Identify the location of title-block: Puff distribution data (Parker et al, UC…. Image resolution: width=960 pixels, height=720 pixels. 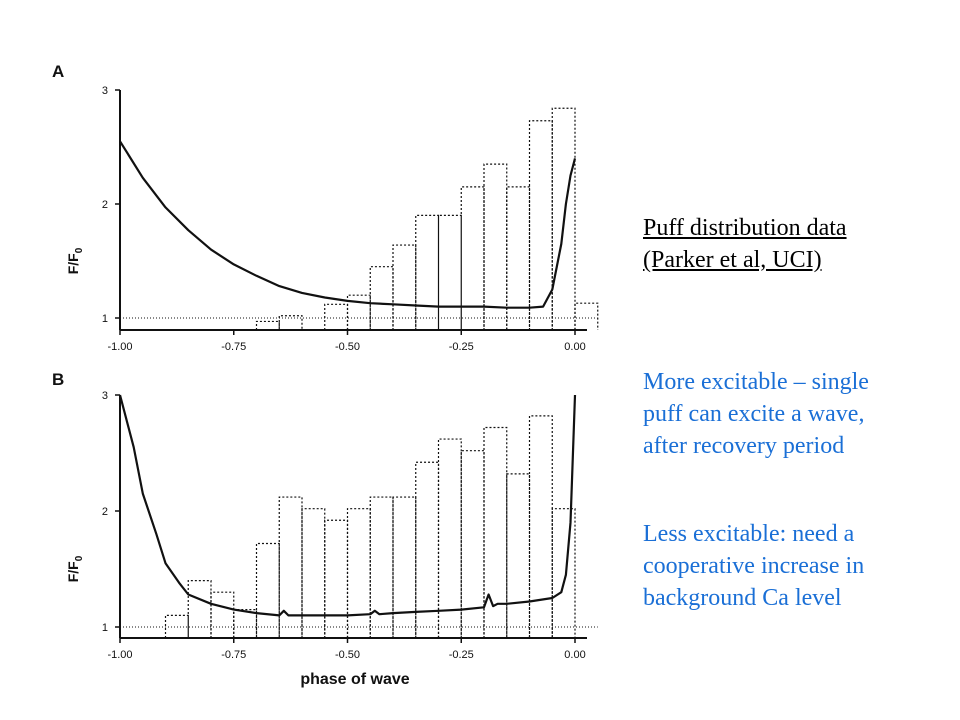
(745, 244).